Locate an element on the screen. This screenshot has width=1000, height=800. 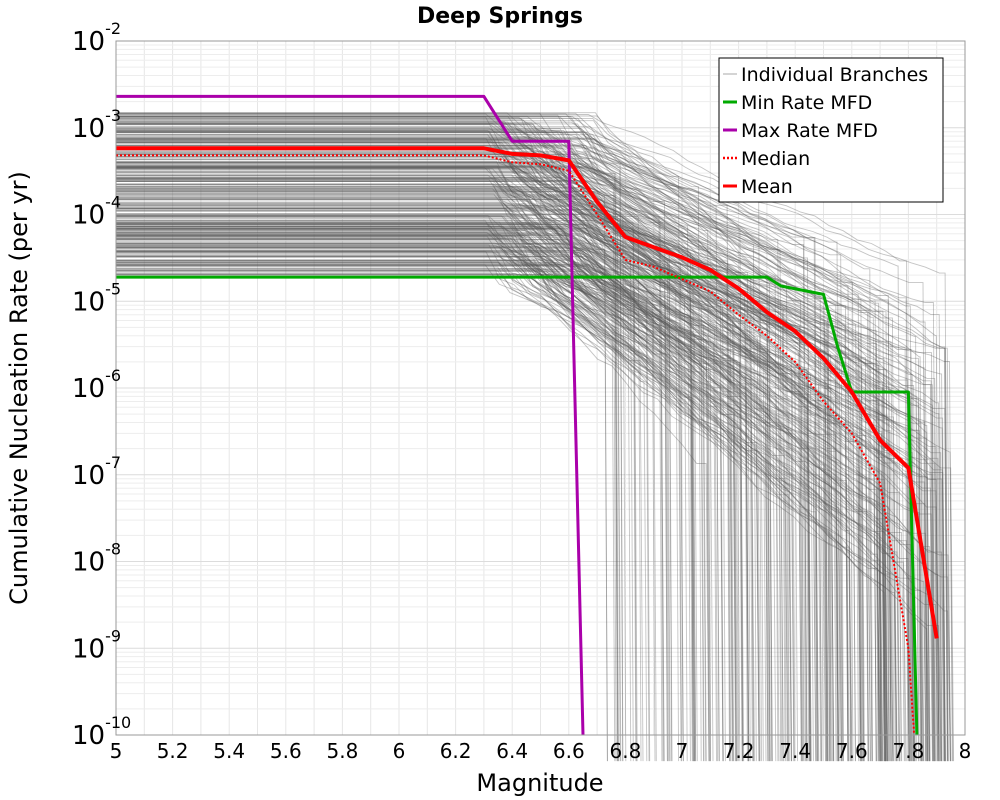
x-tick-label: 6 is located at coordinates (399, 751).